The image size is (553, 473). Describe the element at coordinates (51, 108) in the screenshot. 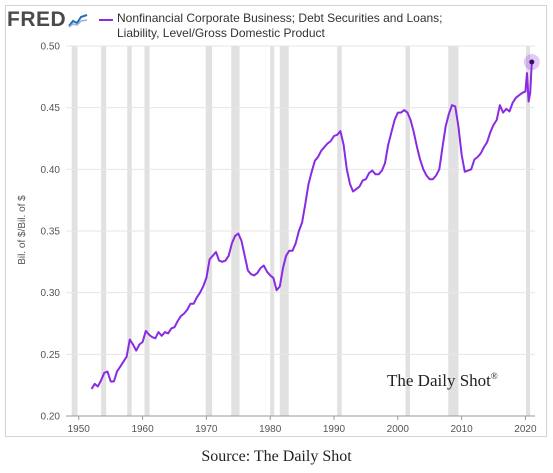

I see `y-tick-label: 0.45` at that location.